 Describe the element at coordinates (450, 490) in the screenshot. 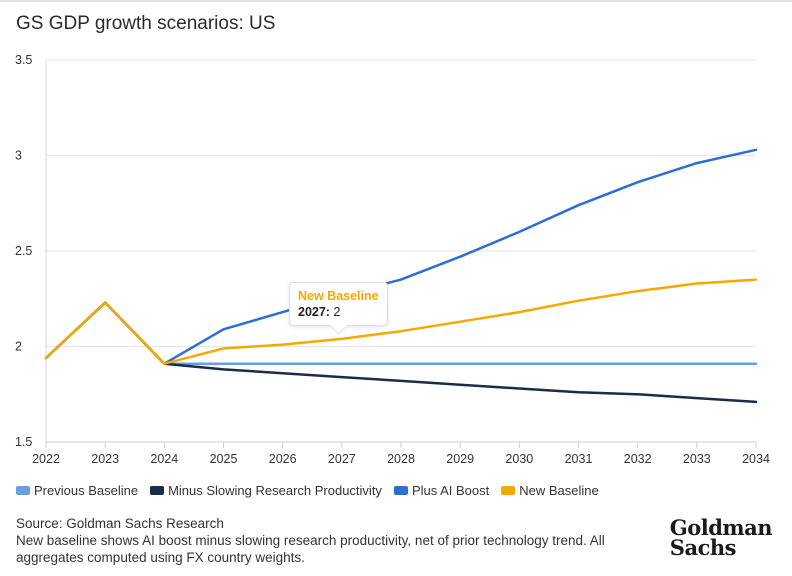

I see `legend-label: Plus AI Boost` at that location.